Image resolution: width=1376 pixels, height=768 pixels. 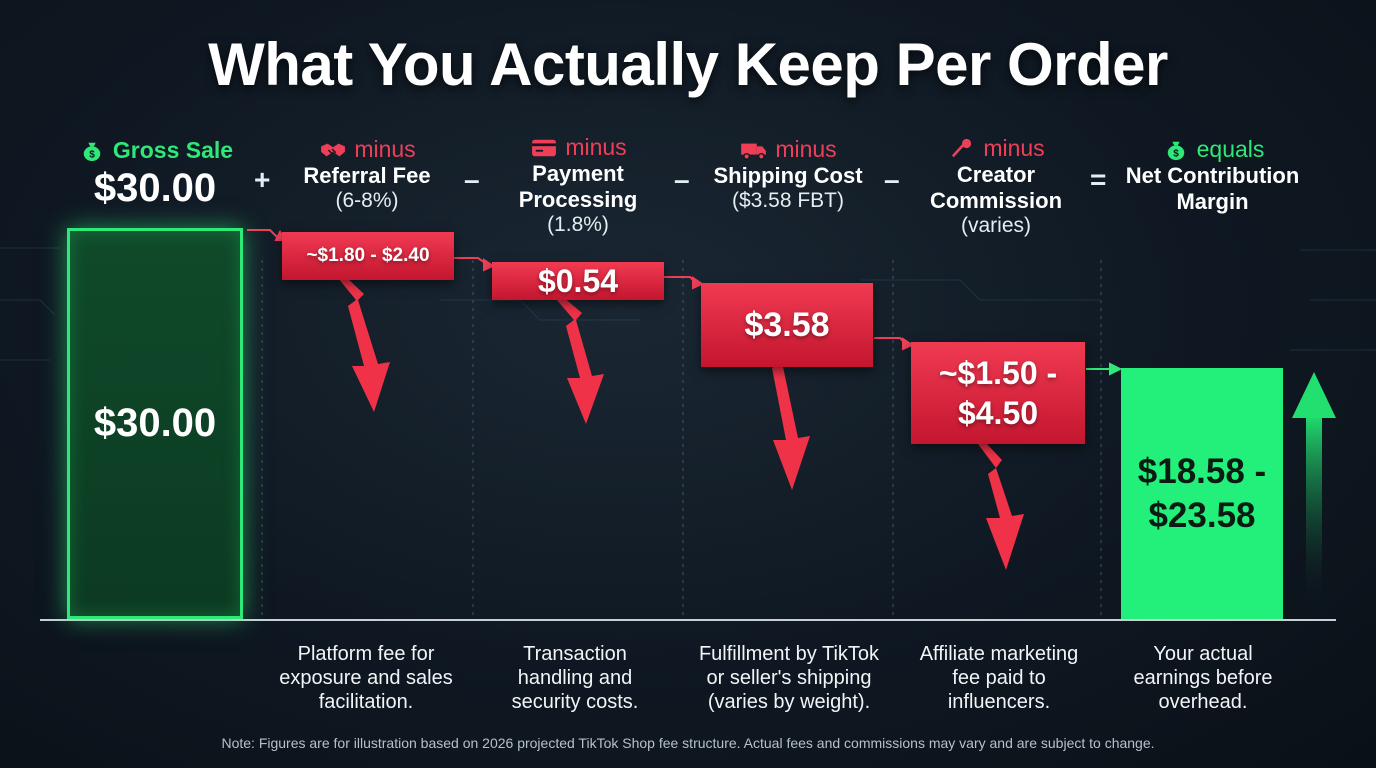 I want to click on payment-processing-bar: $0.54, so click(x=578, y=281).